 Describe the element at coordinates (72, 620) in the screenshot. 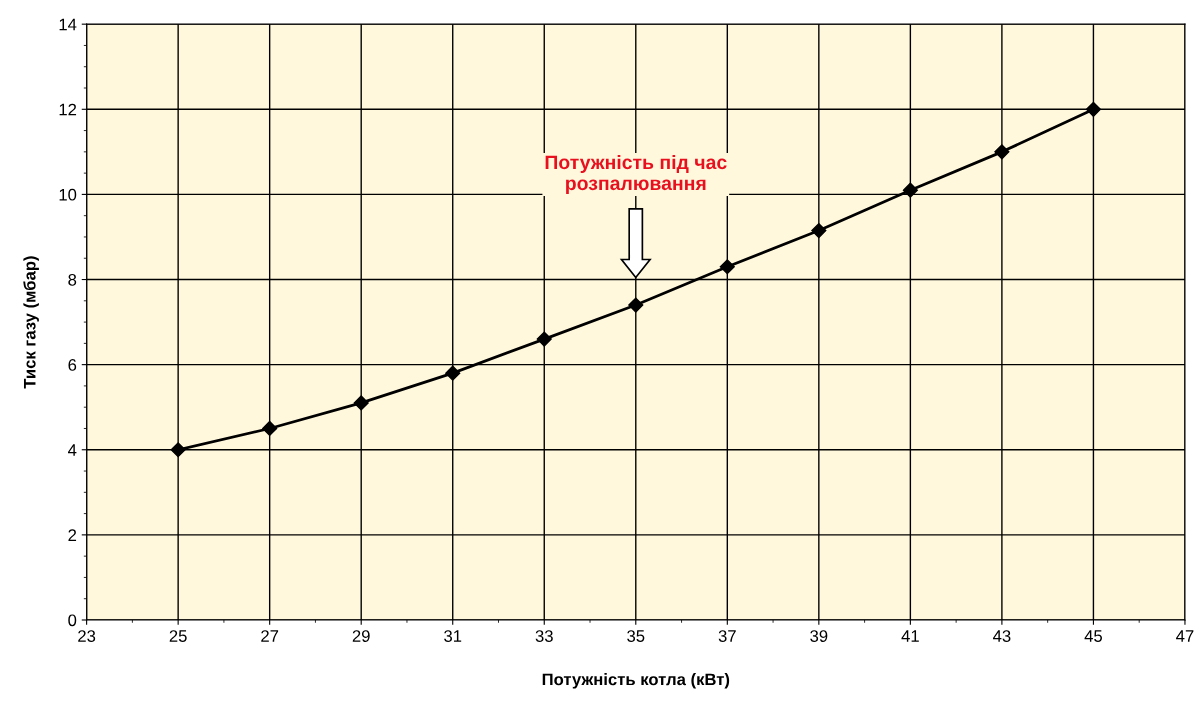

I see `y-tick-label: 0` at that location.